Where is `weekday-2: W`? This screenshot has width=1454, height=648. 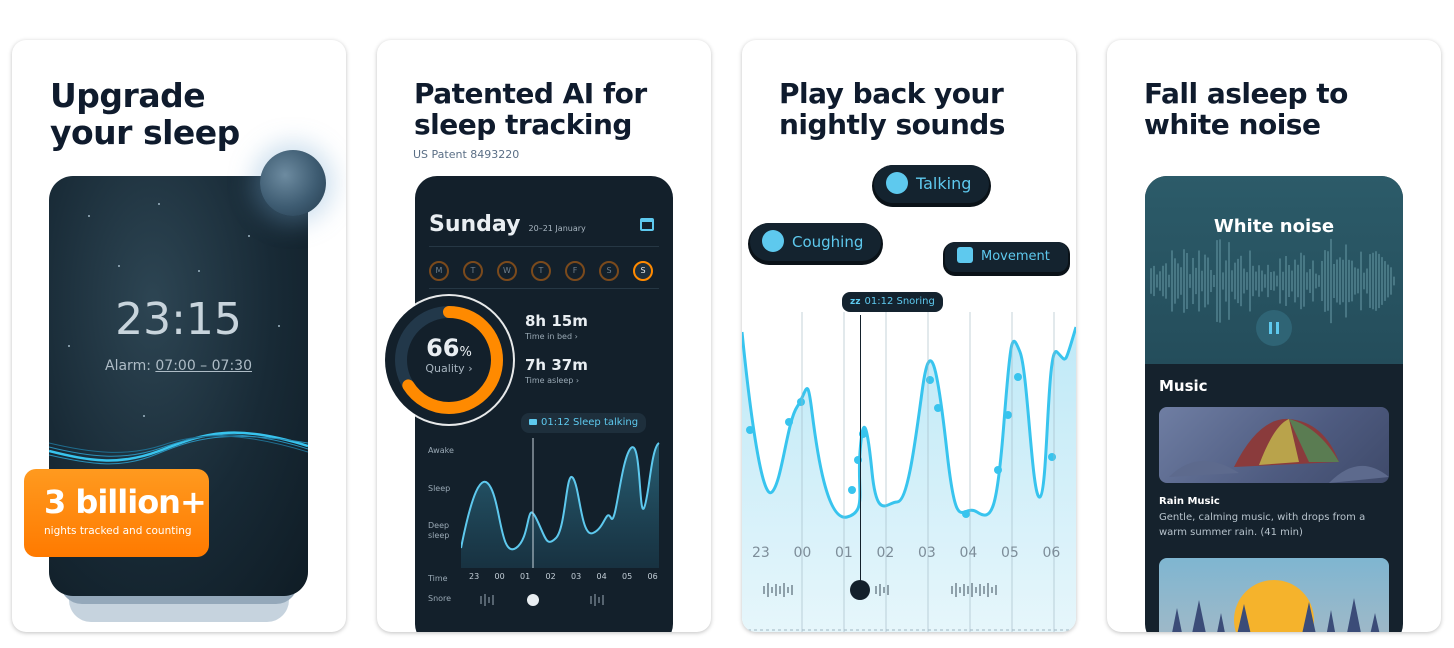
weekday-2: W is located at coordinates (507, 271).